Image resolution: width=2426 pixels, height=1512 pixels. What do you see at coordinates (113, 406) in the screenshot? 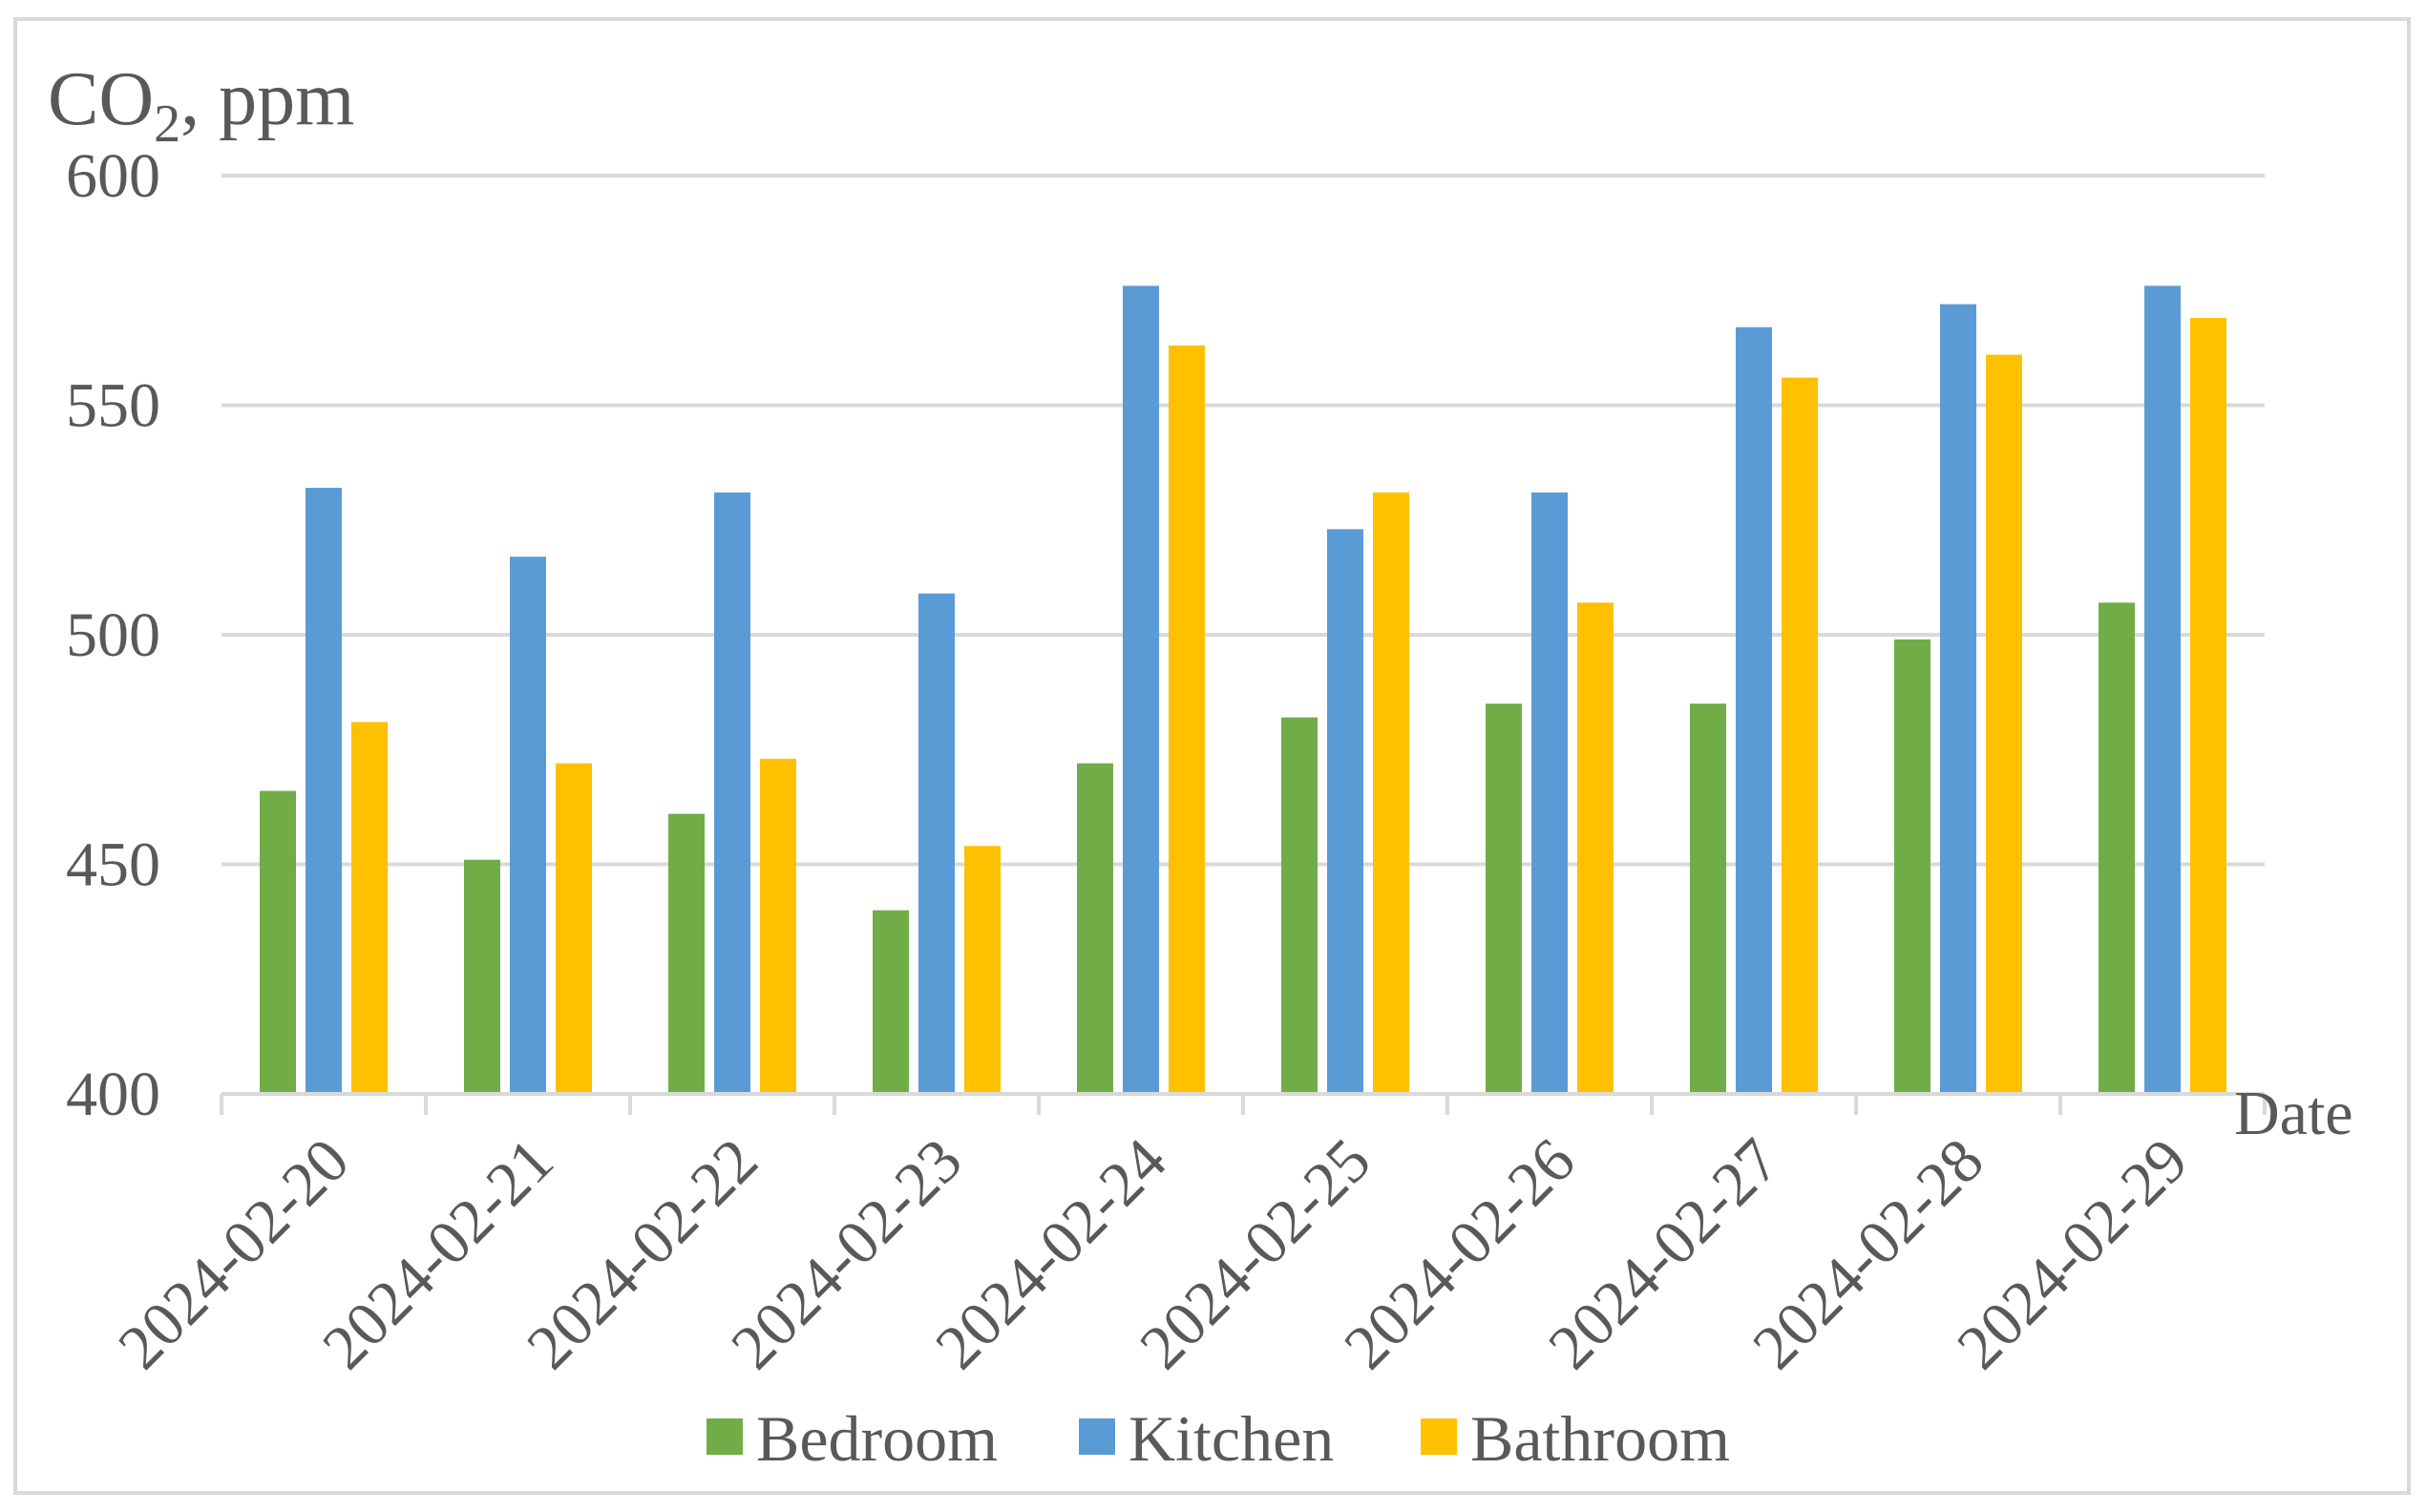
I see `y-tick-label: 550` at bounding box center [113, 406].